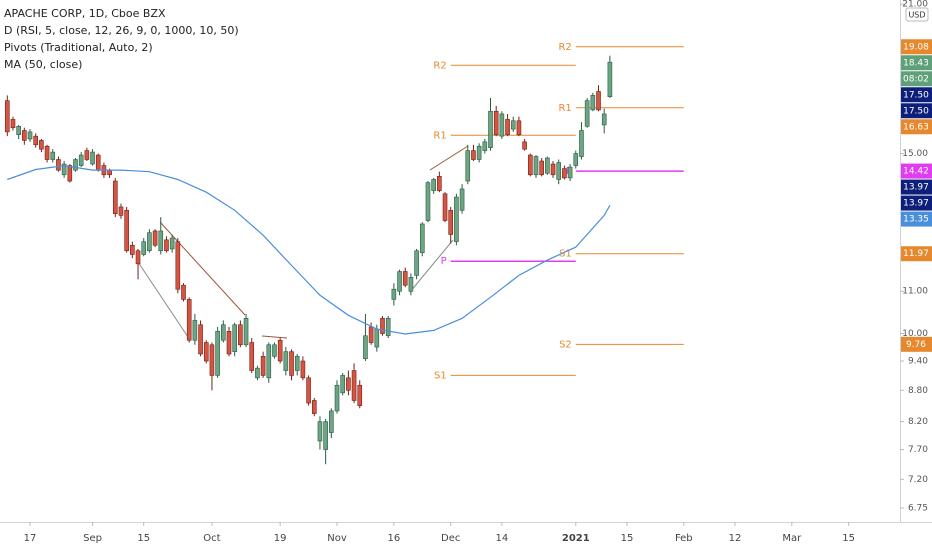  I want to click on y-tick-label: 6.75, so click(918, 509).